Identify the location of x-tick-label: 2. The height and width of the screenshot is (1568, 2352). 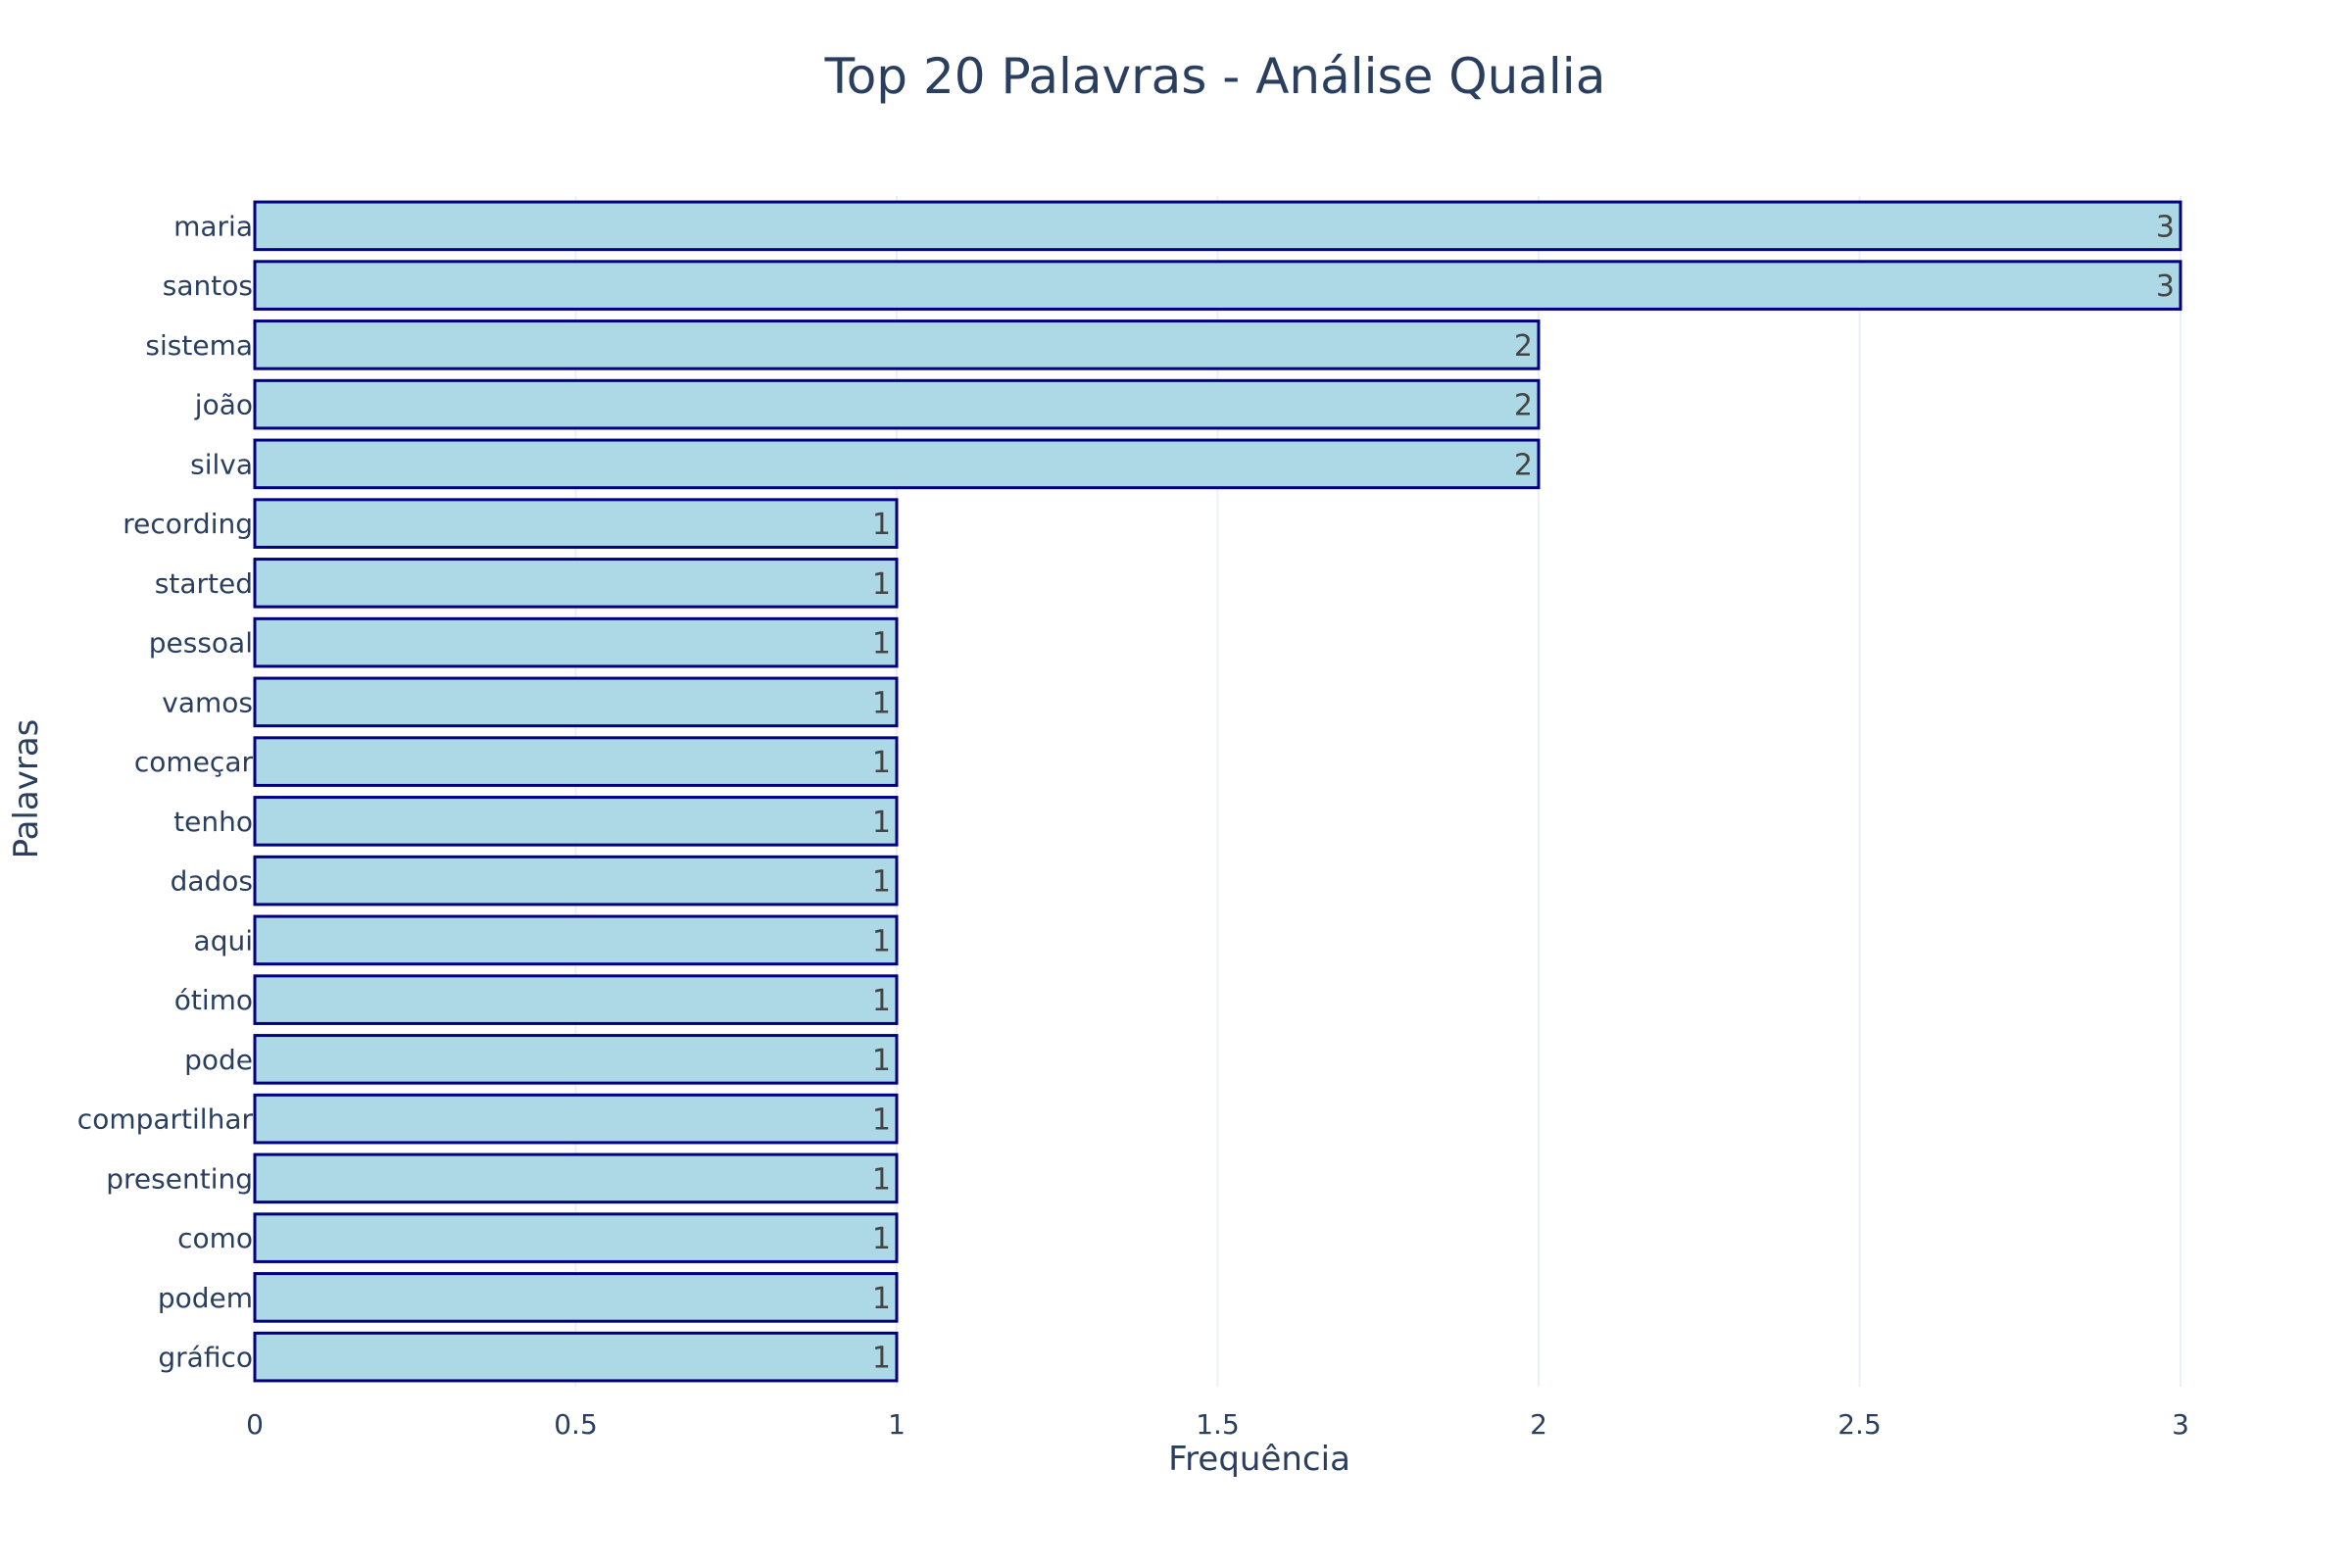
(1538, 1424).